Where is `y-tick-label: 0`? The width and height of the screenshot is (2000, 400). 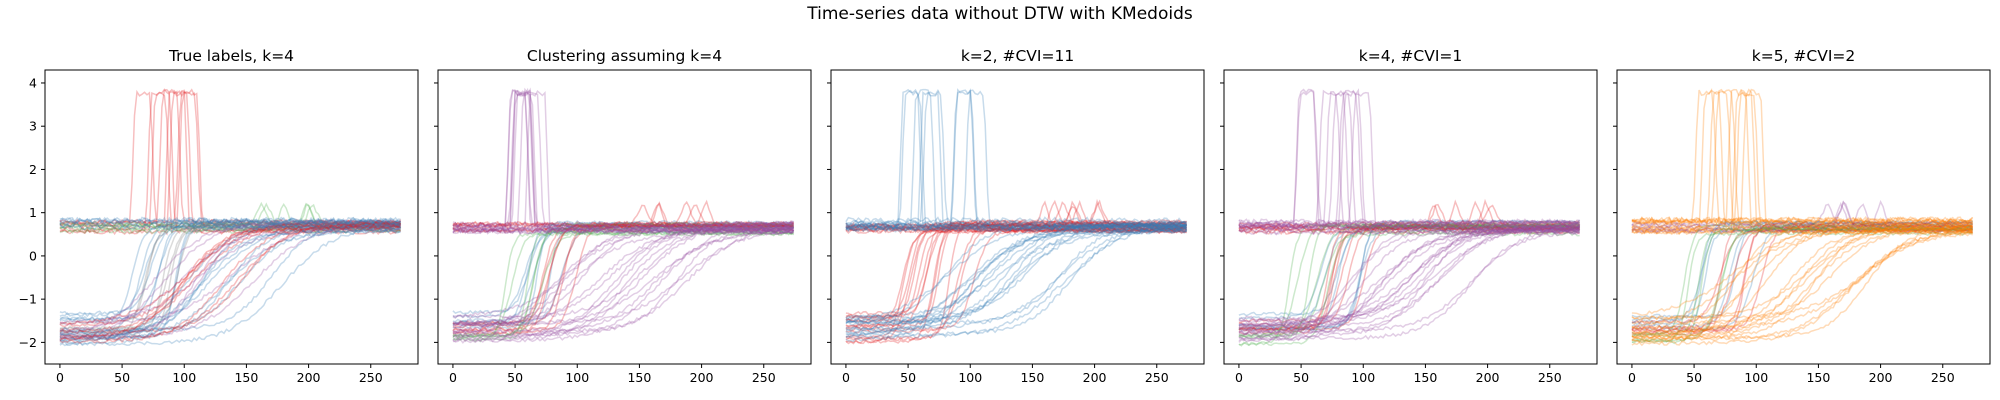 y-tick-label: 0 is located at coordinates (33, 255).